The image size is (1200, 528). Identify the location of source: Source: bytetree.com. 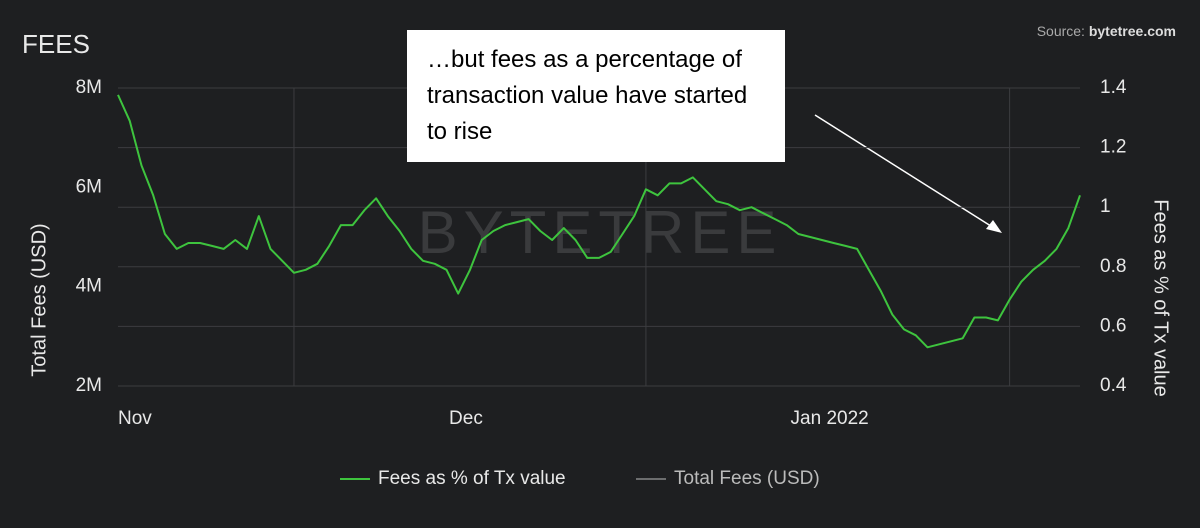
(1106, 31).